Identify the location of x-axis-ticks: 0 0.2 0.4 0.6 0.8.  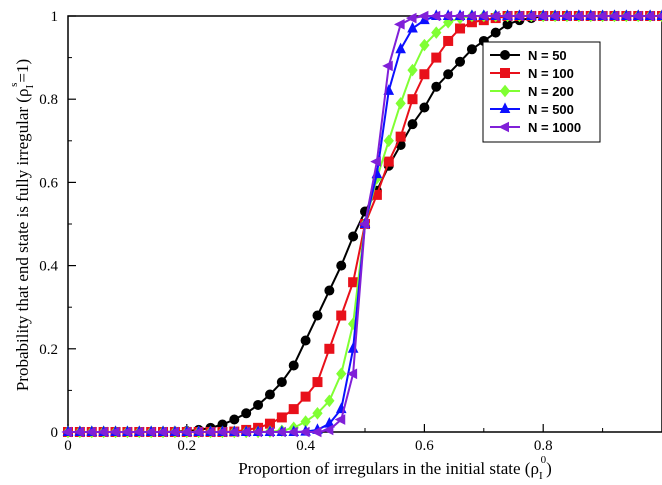
(334, 439).